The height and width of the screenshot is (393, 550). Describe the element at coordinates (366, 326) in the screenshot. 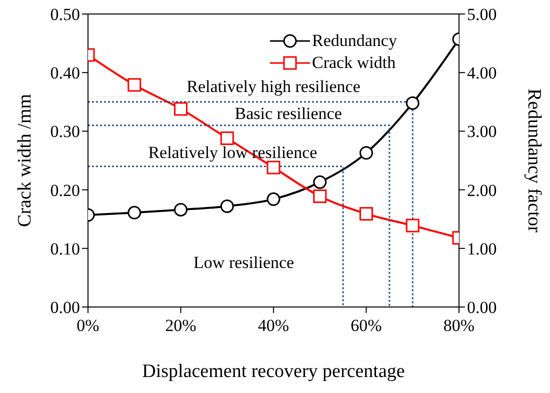

I see `x-tick-label: 60%` at that location.